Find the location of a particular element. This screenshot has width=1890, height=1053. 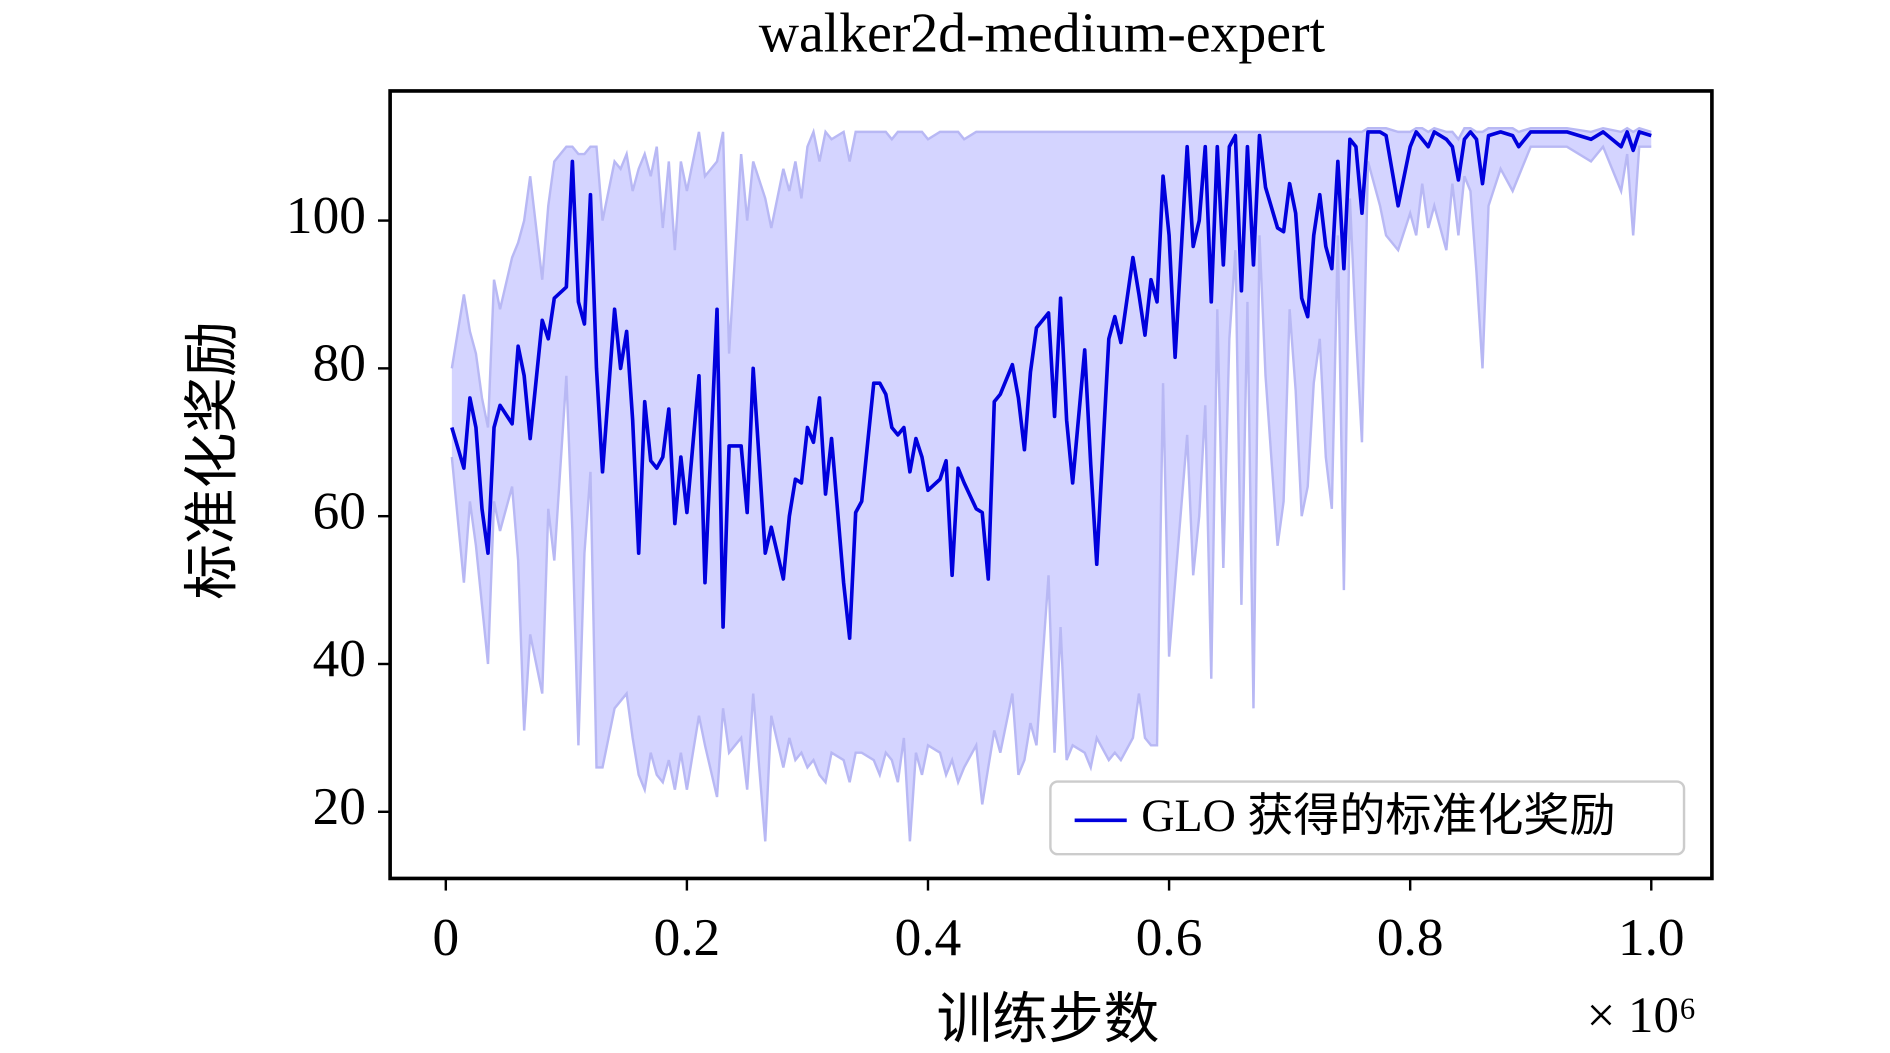

y-tick-label: 60 is located at coordinates (339, 510).